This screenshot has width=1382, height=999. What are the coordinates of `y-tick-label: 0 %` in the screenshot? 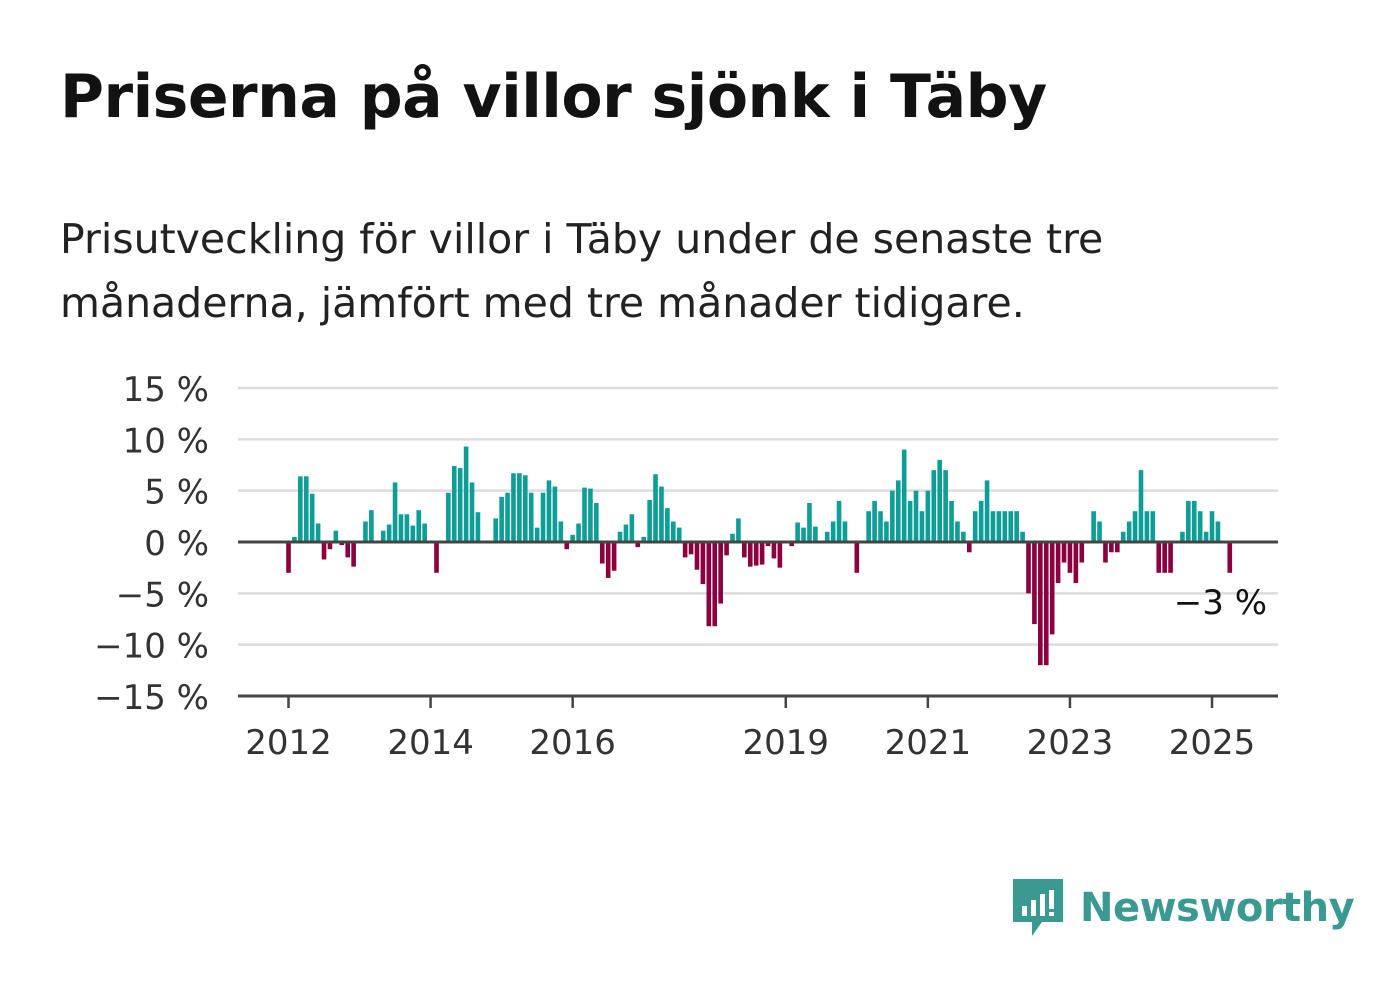 It's located at (176, 544).